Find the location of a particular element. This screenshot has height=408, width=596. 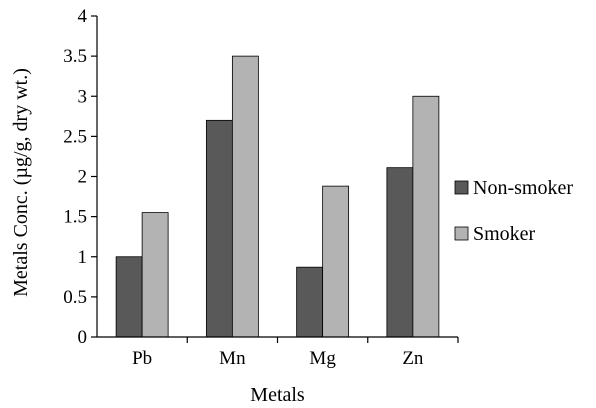

legend-label-smoker: Smoker is located at coordinates (504, 234).